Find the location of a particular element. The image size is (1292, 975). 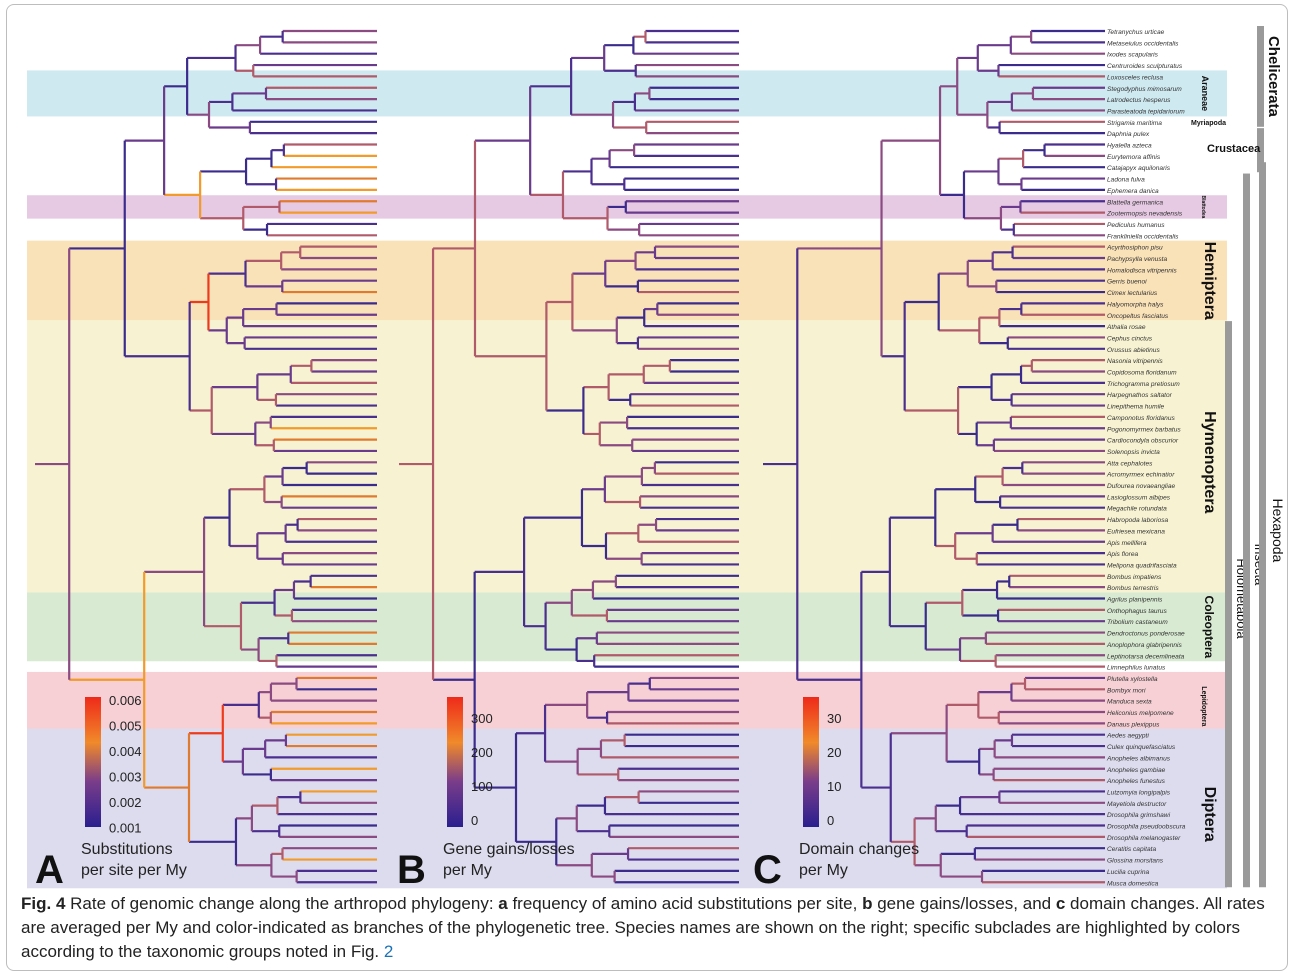

panel-letter-B: B is located at coordinates (411, 869).